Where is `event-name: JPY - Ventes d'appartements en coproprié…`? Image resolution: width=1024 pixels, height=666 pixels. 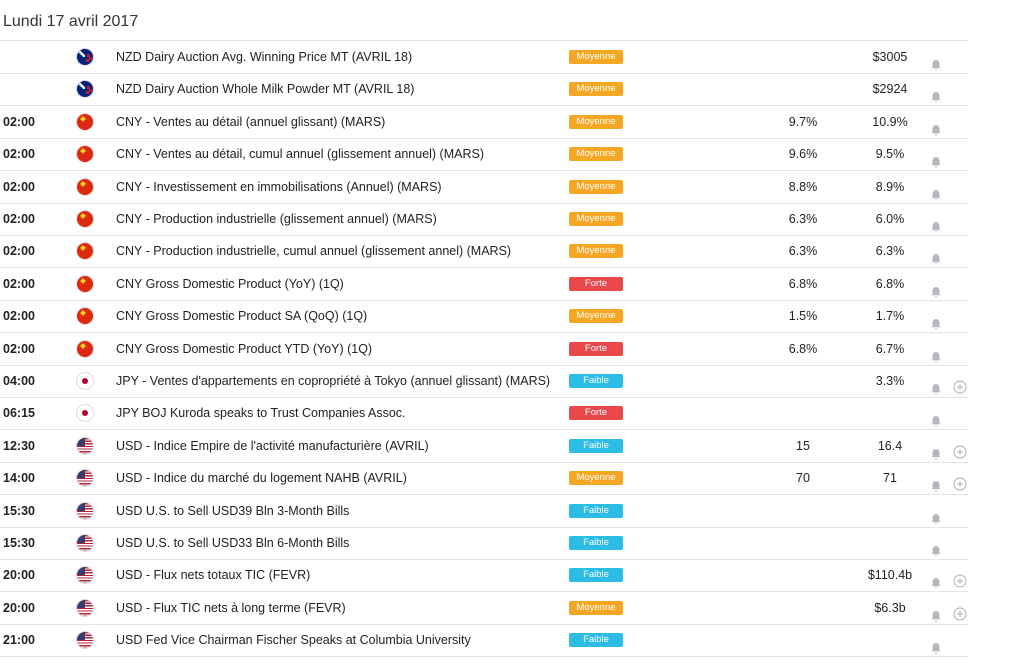
event-name: JPY - Ventes d'appartements en coproprié… is located at coordinates (333, 381).